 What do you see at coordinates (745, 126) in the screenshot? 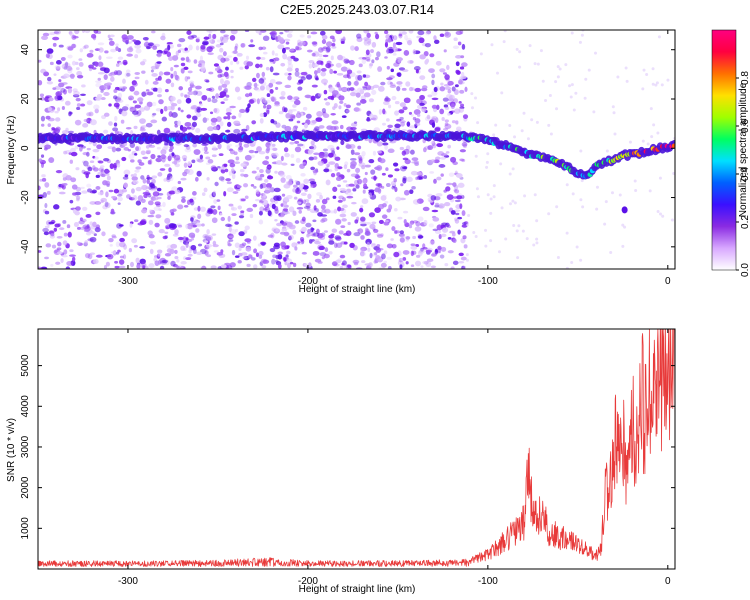
I see `colorbar-tick-label: 0.6` at bounding box center [745, 126].